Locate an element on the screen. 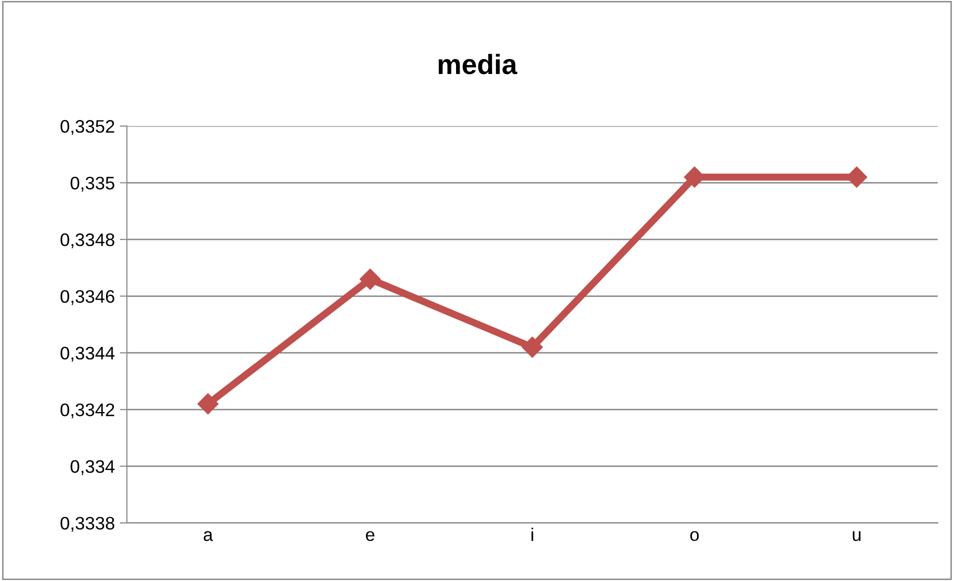 The image size is (954, 581). y-tick-label: 0,3344 is located at coordinates (87, 354).